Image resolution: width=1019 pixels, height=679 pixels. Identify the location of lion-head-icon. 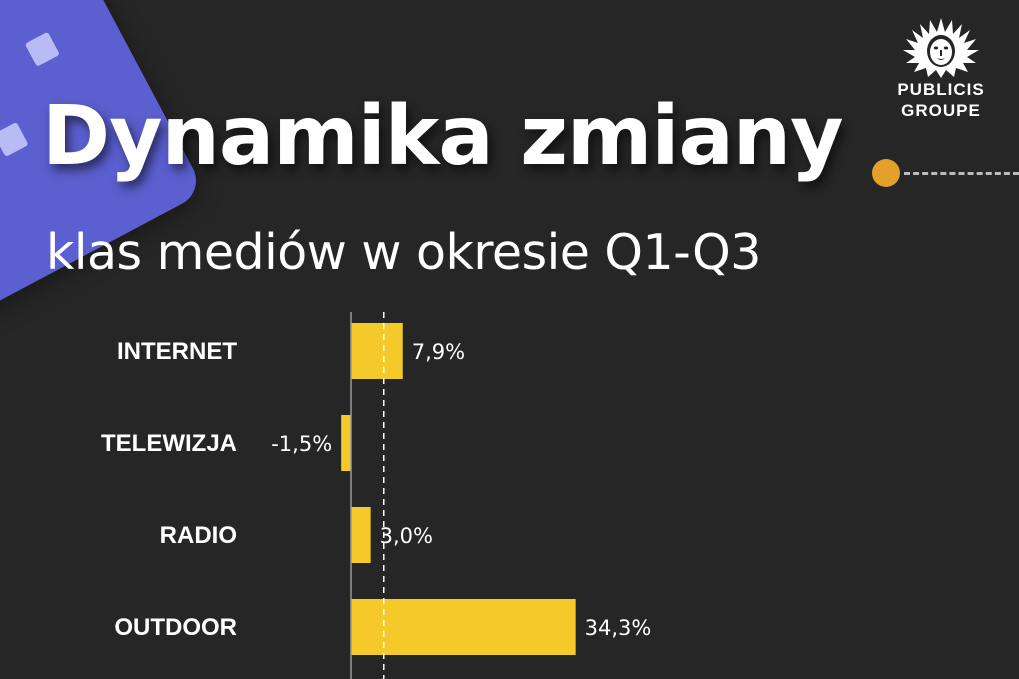
(941, 48).